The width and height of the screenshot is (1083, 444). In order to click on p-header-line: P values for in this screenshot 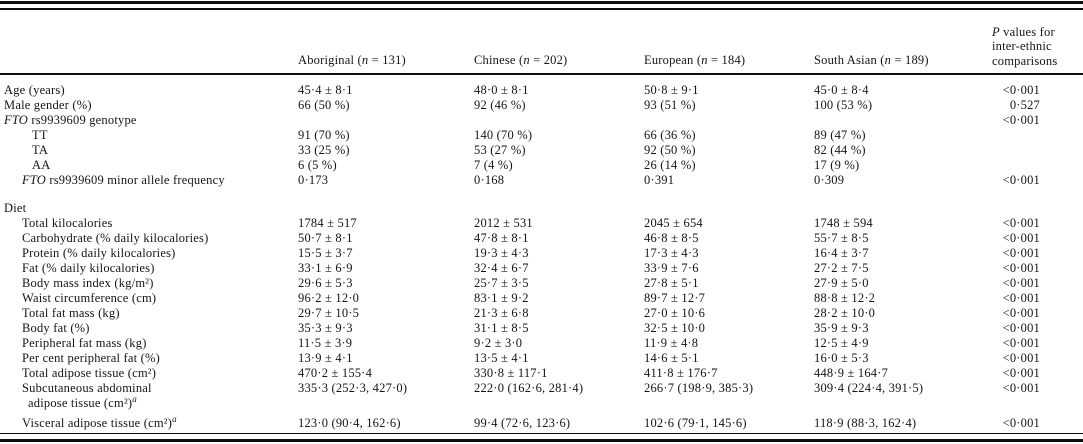, I will do `click(1037, 32)`.